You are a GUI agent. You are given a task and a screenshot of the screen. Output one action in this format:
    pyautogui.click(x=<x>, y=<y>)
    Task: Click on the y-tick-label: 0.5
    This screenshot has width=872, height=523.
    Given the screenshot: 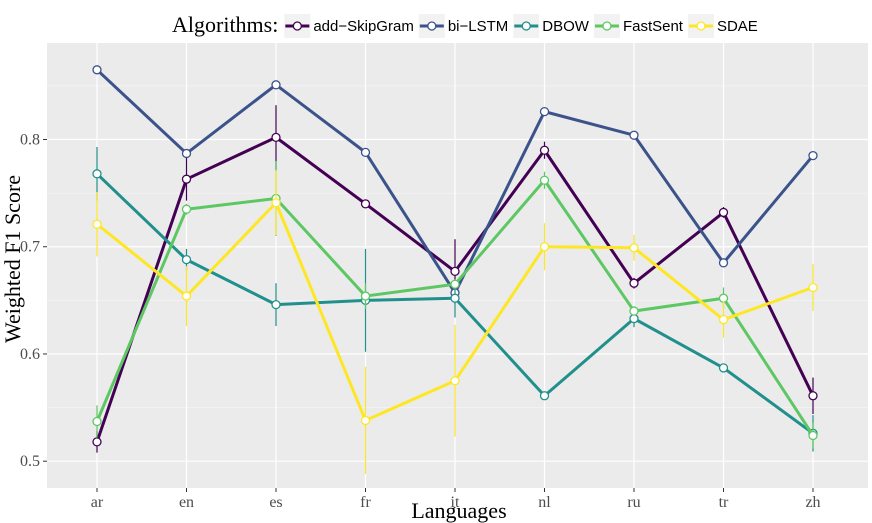 What is the action you would take?
    pyautogui.click(x=30, y=461)
    